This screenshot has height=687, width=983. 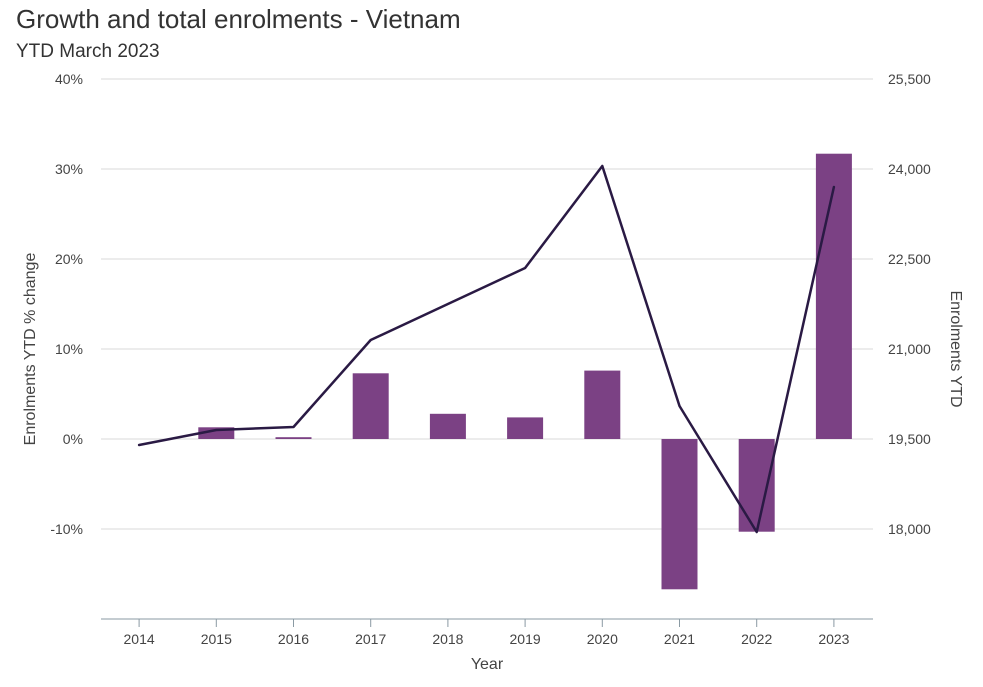 What do you see at coordinates (370, 639) in the screenshot?
I see `x-tick-label: 2017` at bounding box center [370, 639].